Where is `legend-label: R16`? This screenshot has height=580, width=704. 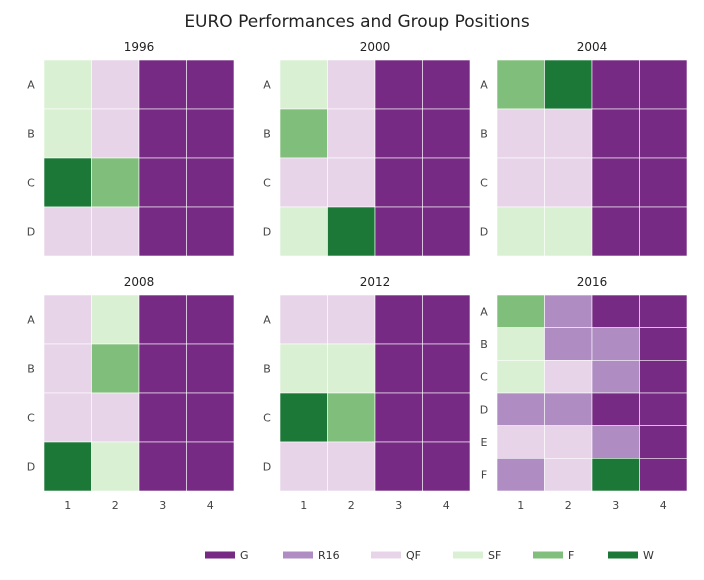
legend-label: R16 is located at coordinates (329, 555).